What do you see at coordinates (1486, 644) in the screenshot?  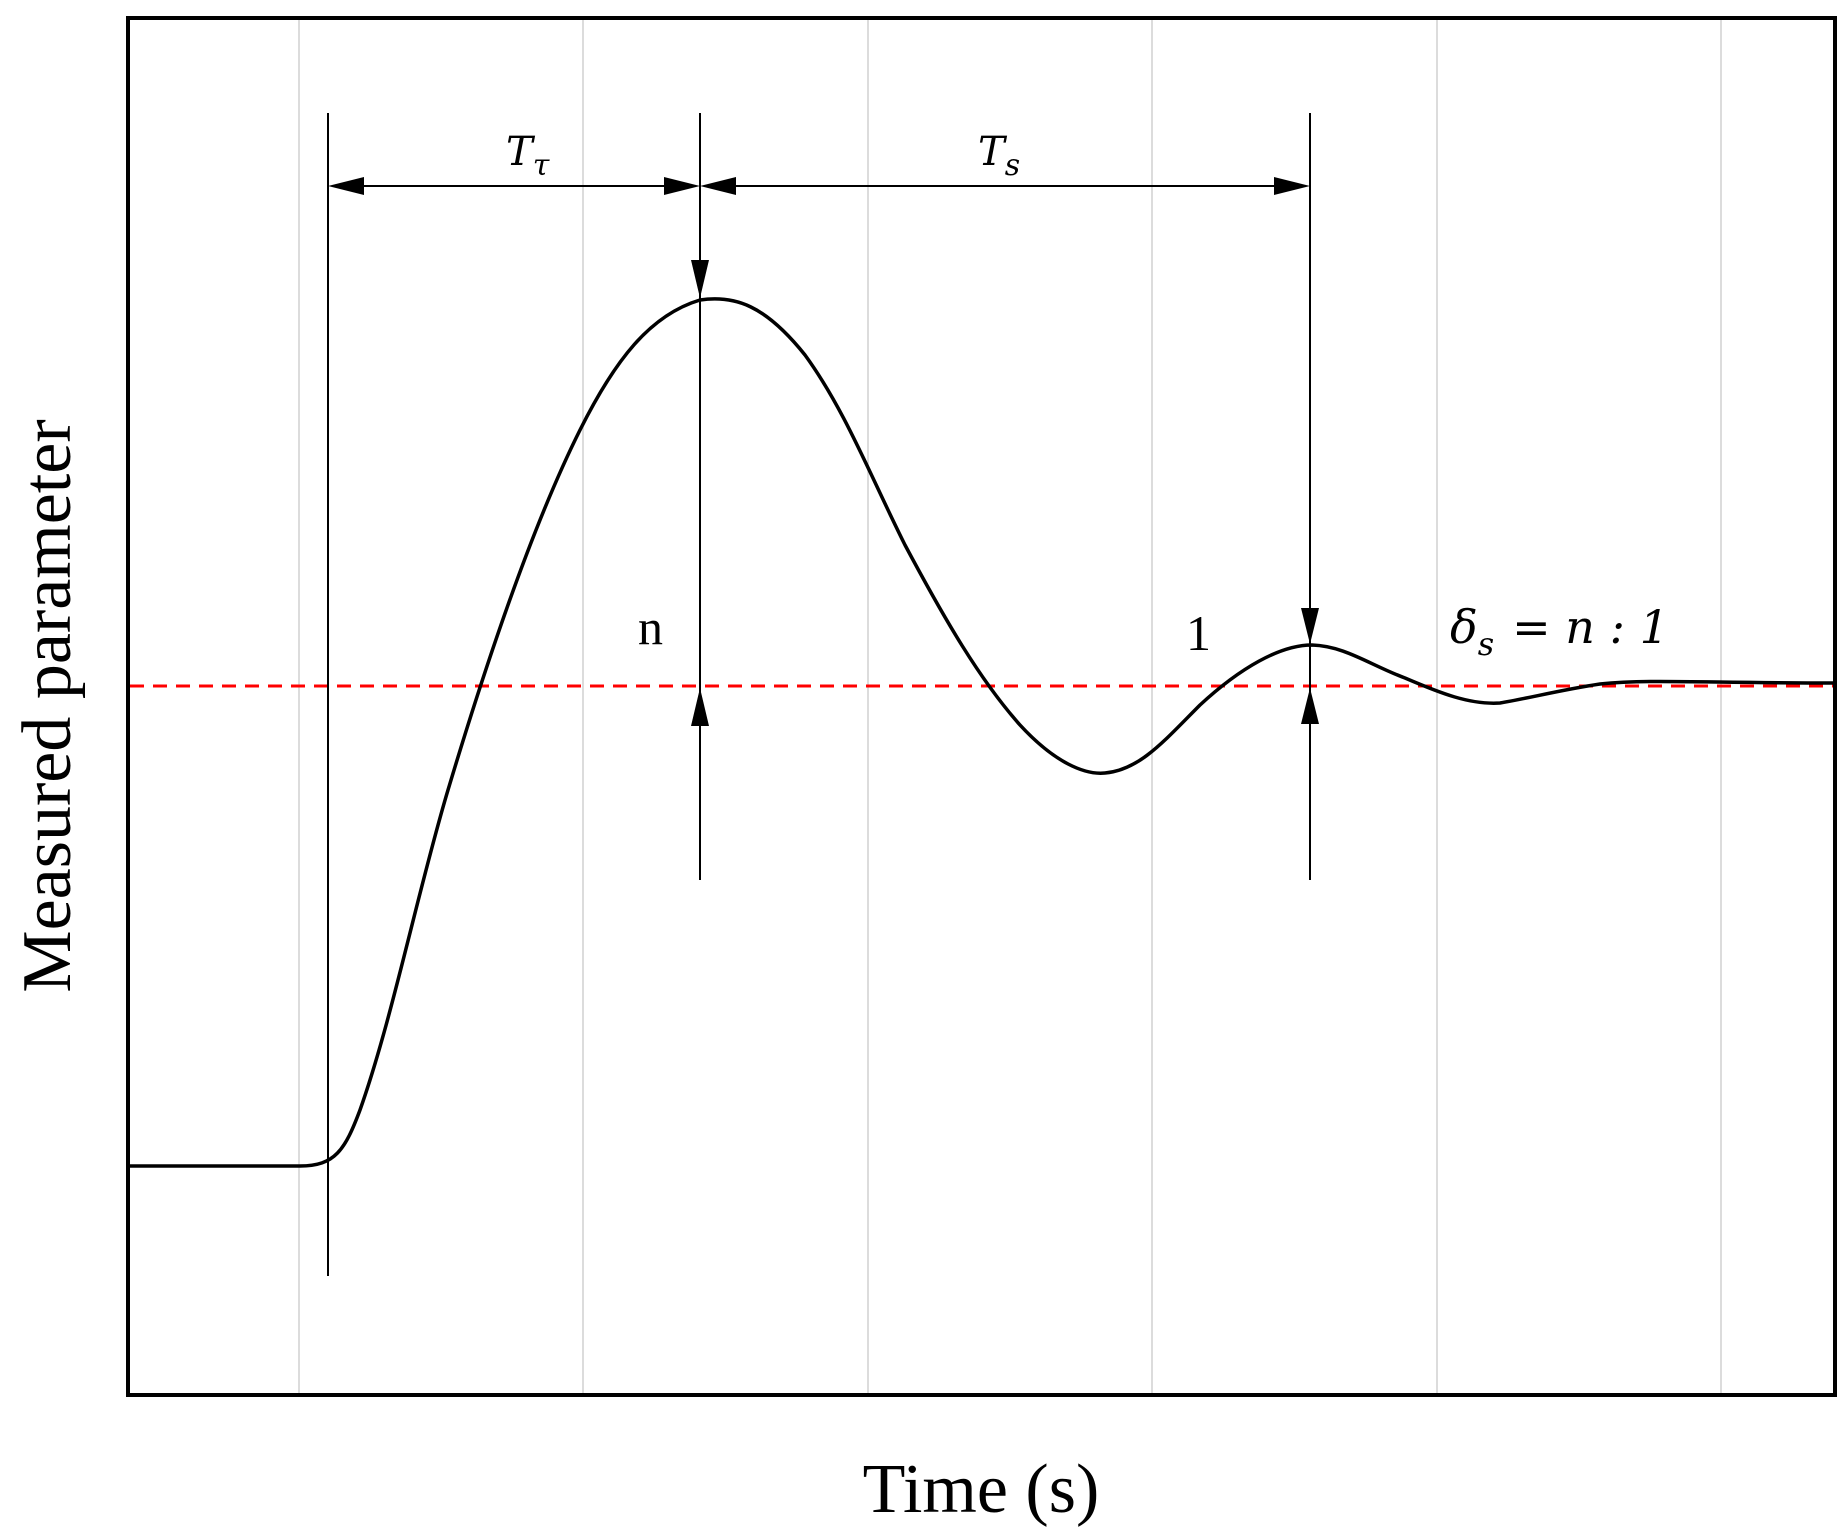 I see `decay-ratio-sub: s` at bounding box center [1486, 644].